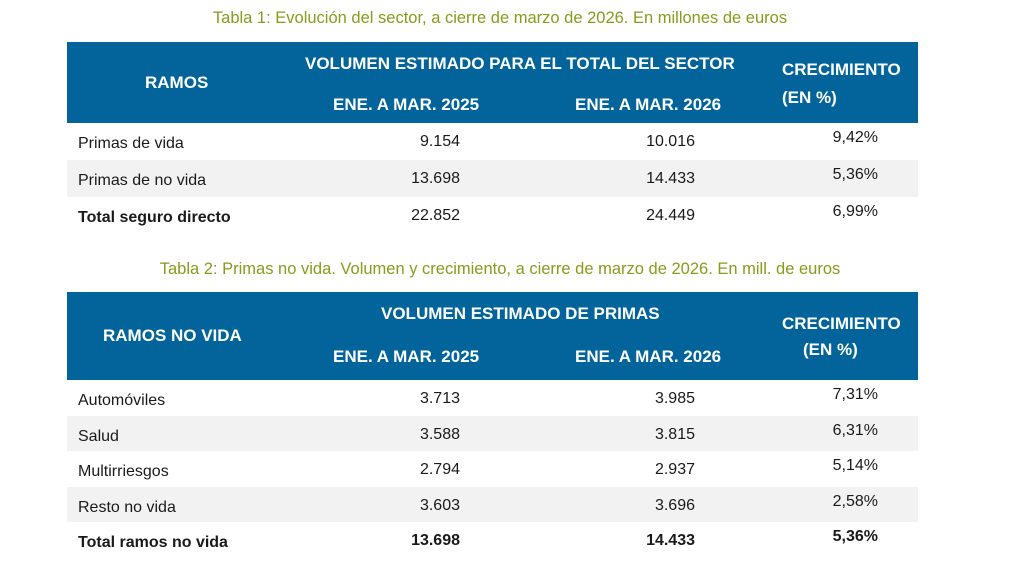 Image resolution: width=1015 pixels, height=579 pixels. What do you see at coordinates (855, 466) in the screenshot?
I see `growth-value: 5,14%` at bounding box center [855, 466].